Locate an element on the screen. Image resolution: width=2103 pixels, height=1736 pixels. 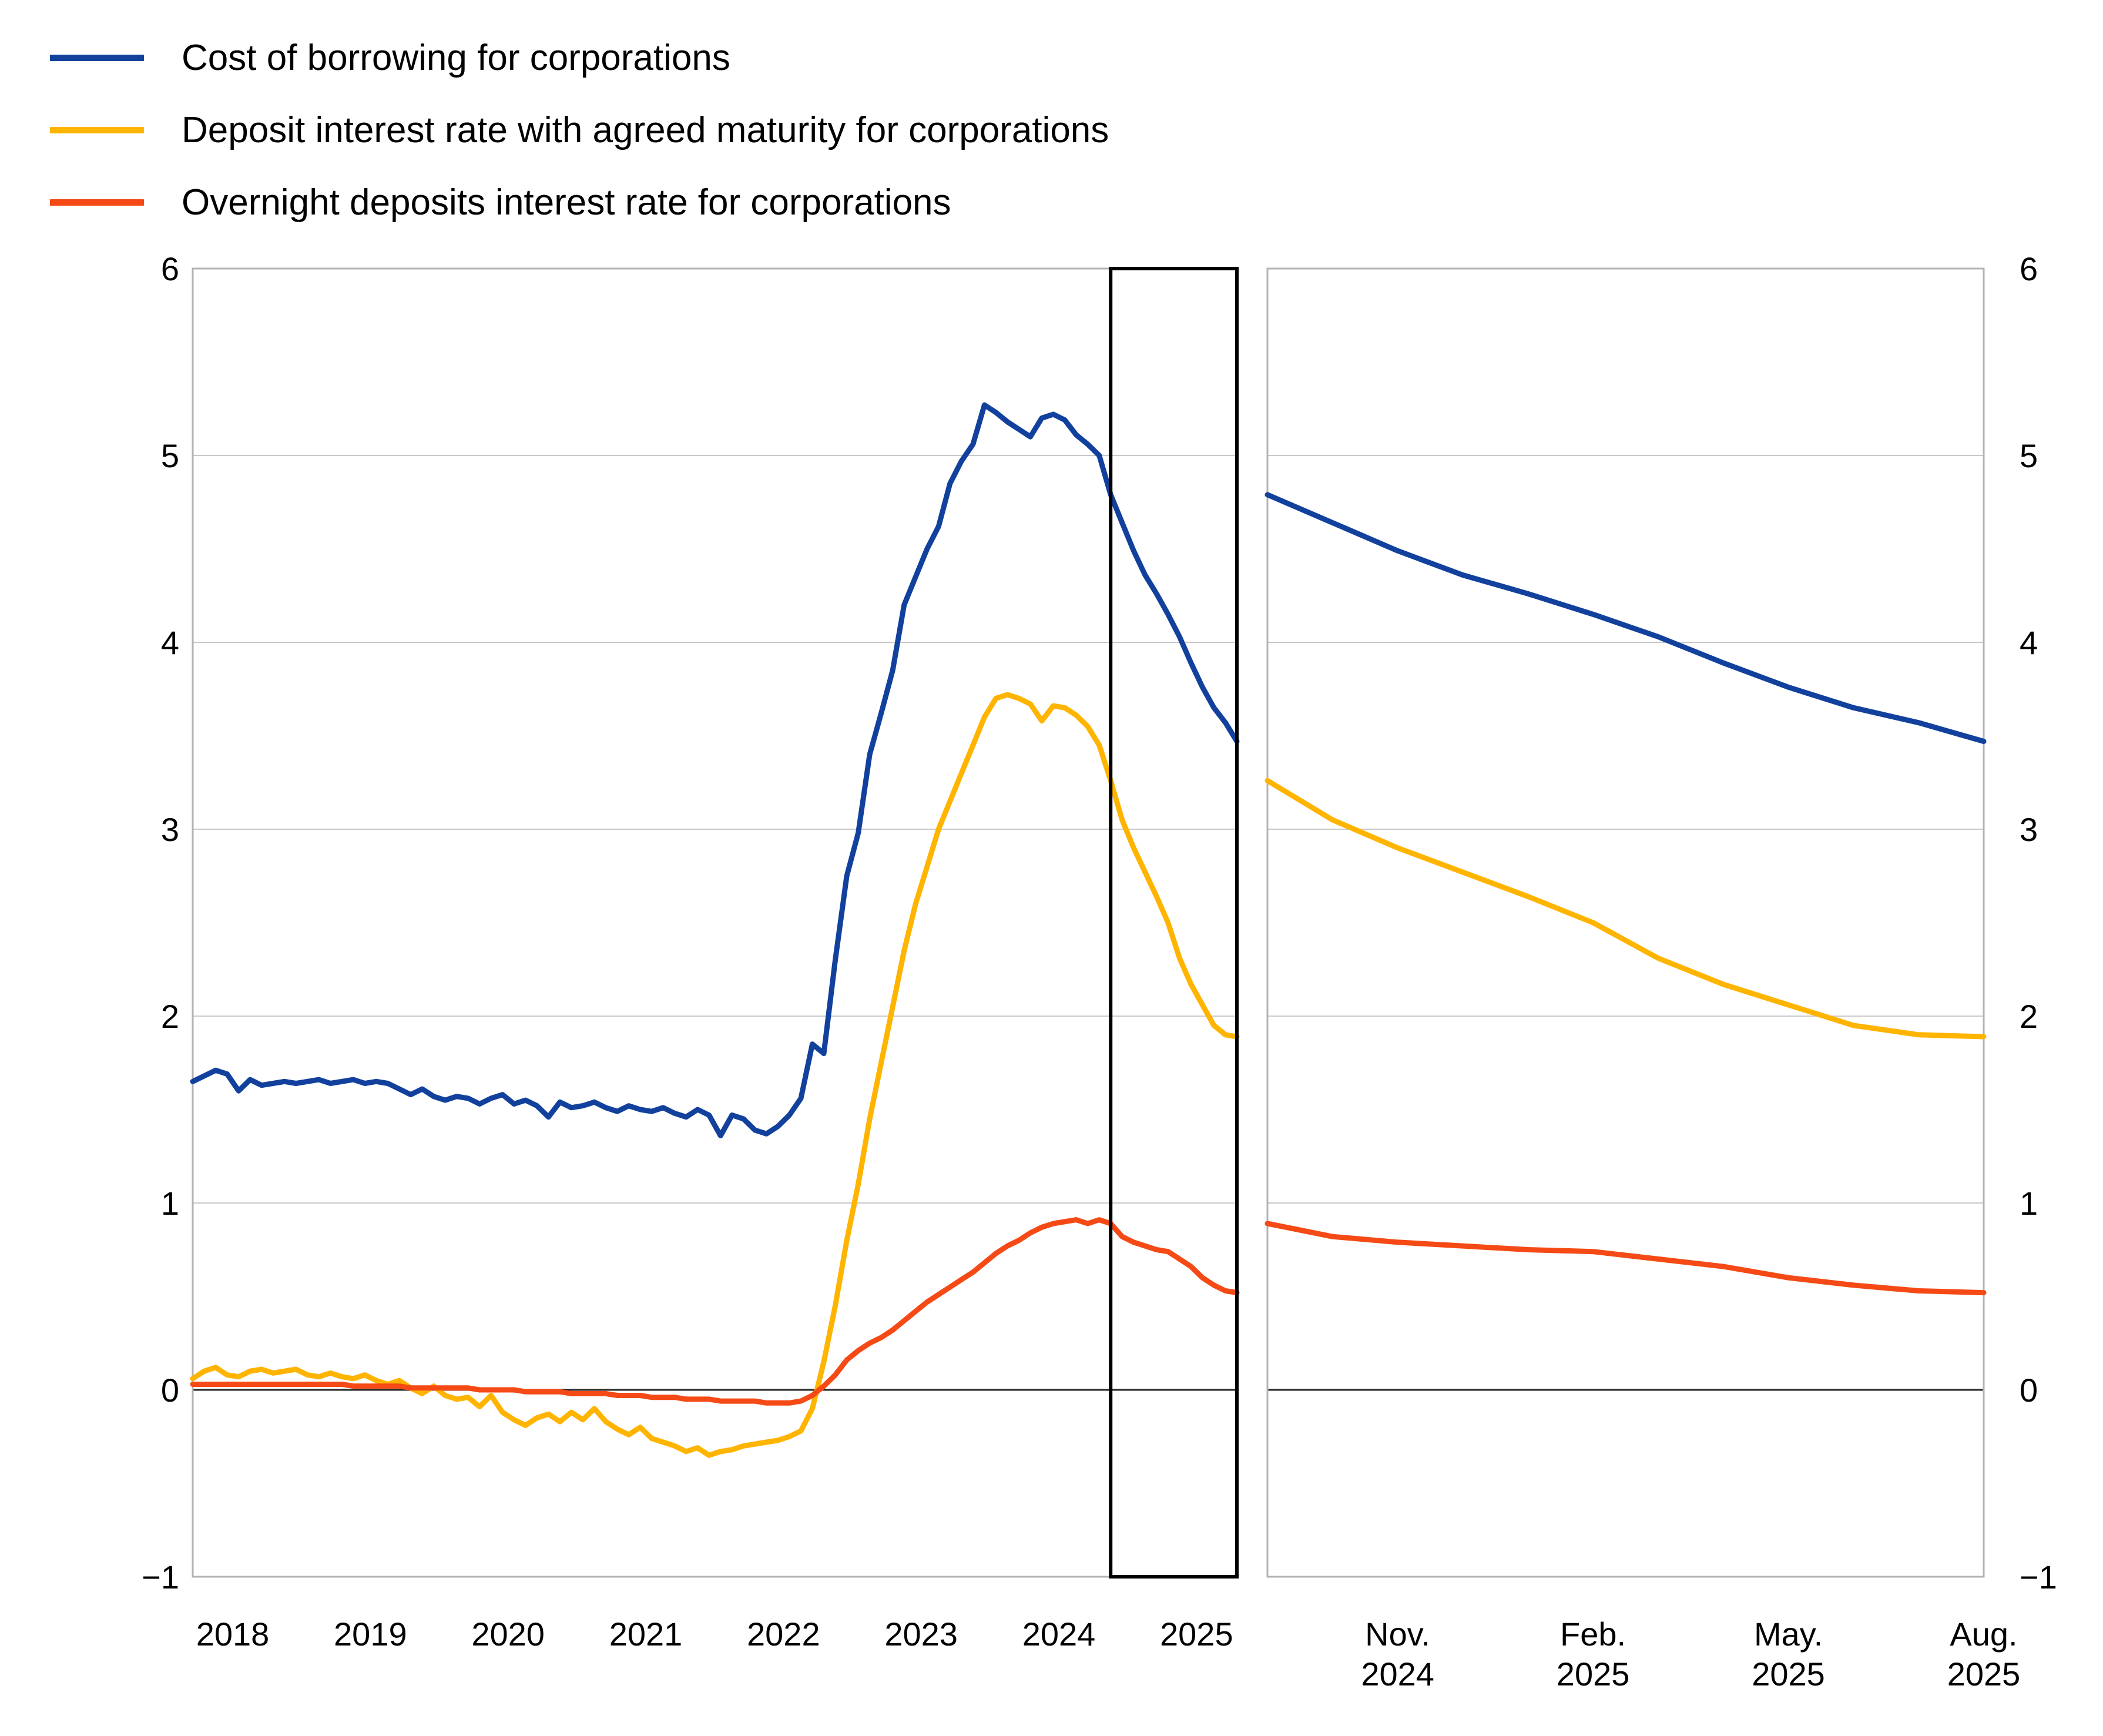
x-axis-label-year-2024: 2024 is located at coordinates (1059, 1634).